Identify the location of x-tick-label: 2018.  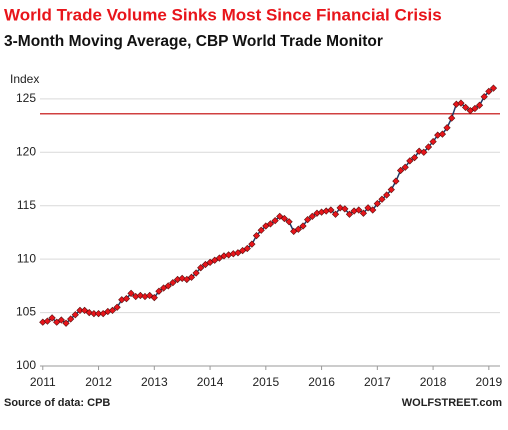
(433, 382).